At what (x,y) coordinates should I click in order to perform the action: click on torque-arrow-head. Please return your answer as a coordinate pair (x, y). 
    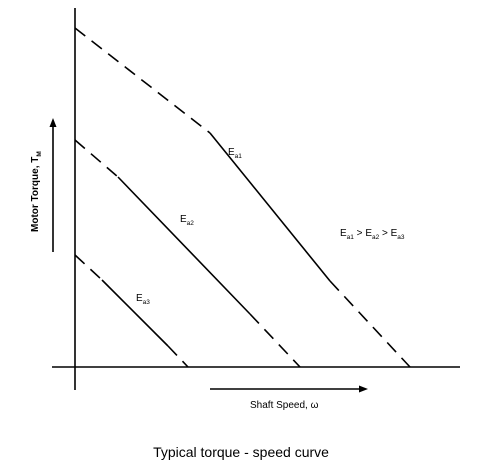
    Looking at the image, I should click on (53, 122).